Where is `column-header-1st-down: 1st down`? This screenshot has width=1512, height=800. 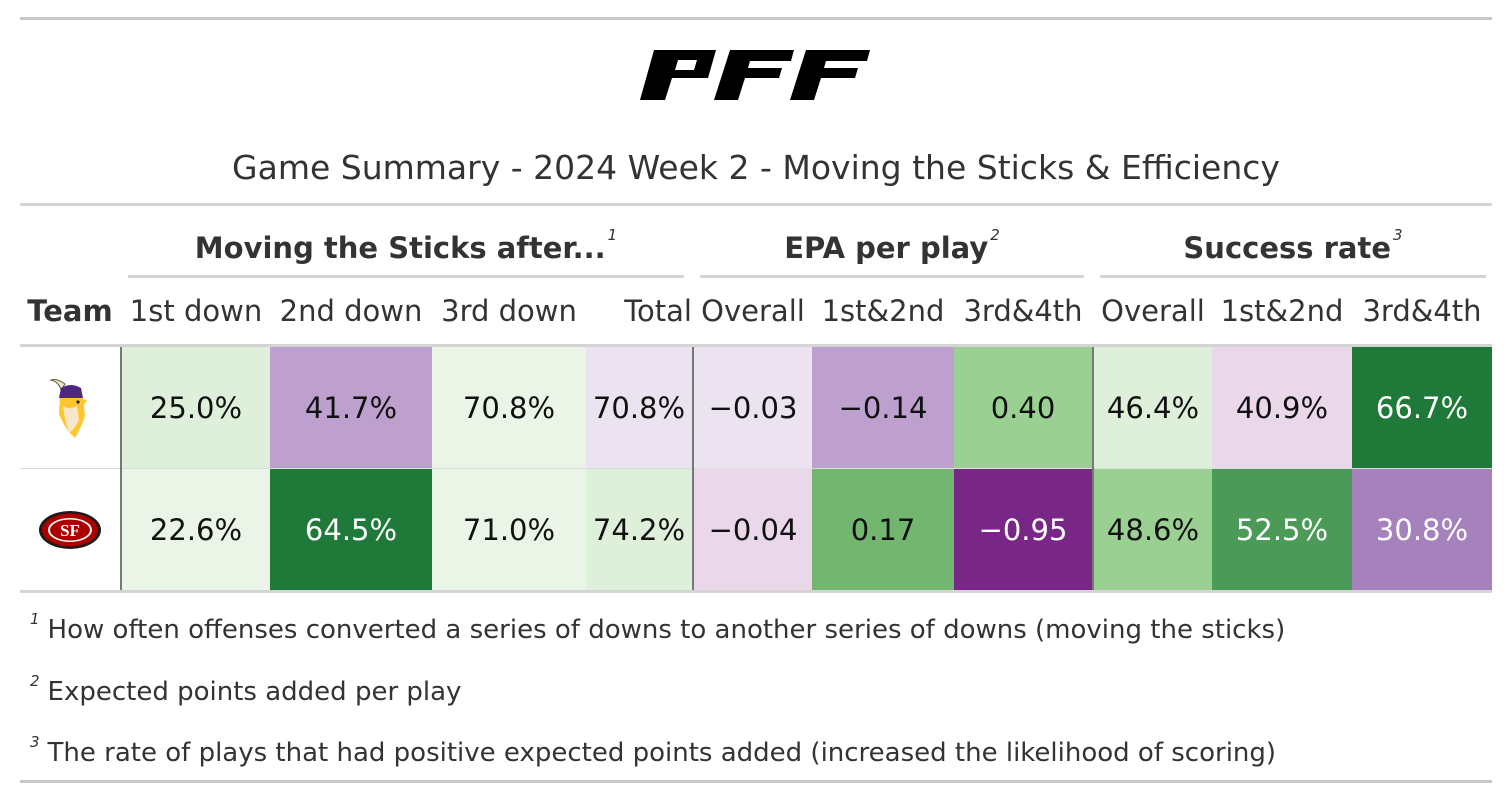
column-header-1st-down: 1st down is located at coordinates (196, 311).